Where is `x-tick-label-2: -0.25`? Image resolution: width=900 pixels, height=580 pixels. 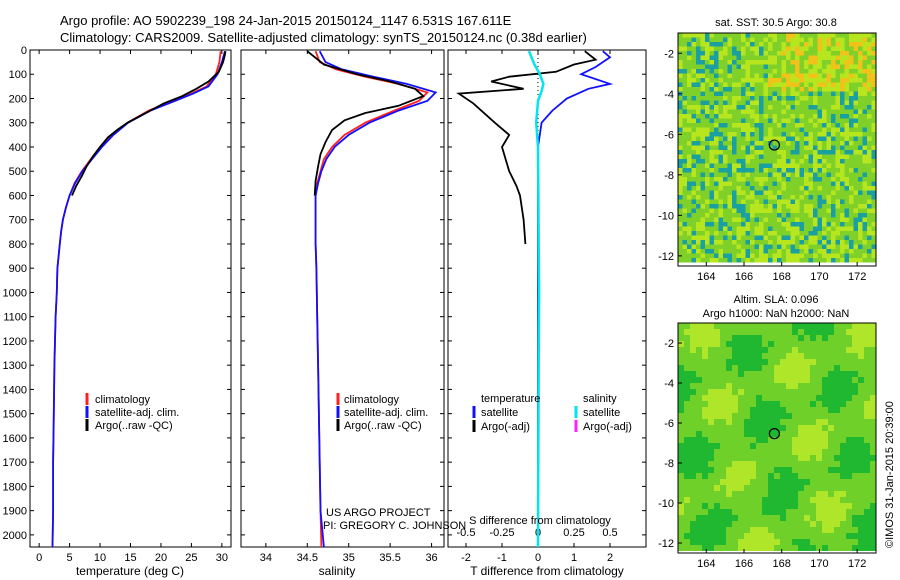 x-tick-label-2: -0.25 is located at coordinates (501, 533).